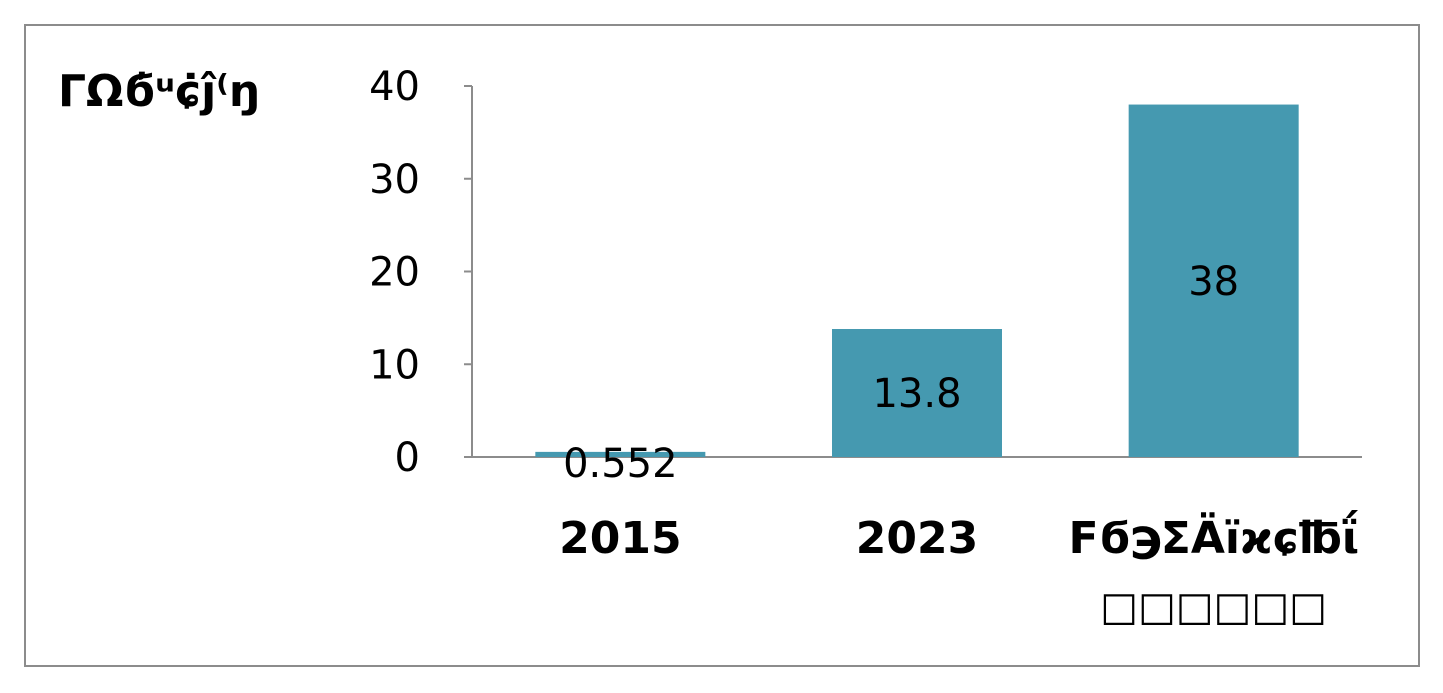 The height and width of the screenshot is (693, 1443). Describe the element at coordinates (394, 180) in the screenshot. I see `y-tick-label: 30` at that location.